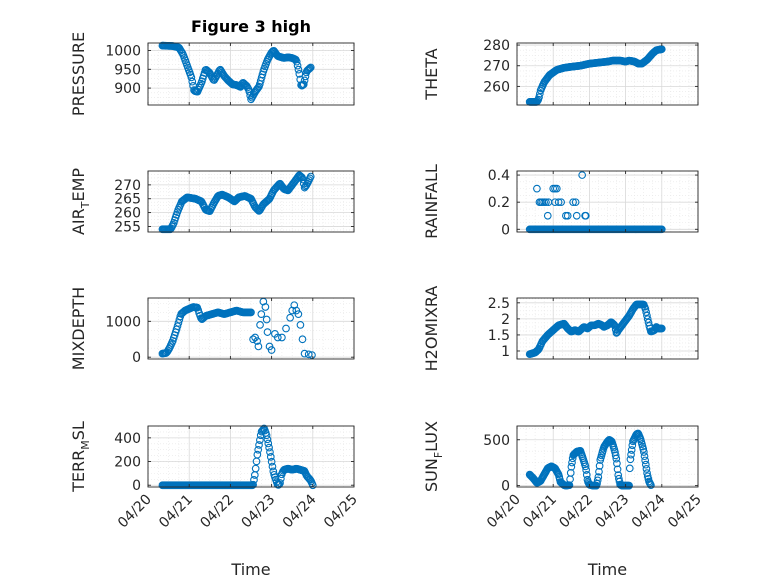 The image size is (778, 583). Describe the element at coordinates (127, 439) in the screenshot. I see `y-tick-label: 400` at that location.